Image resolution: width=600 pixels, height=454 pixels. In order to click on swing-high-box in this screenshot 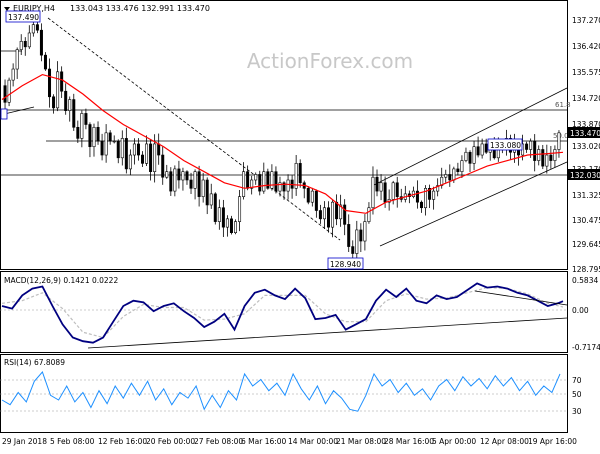, I will do `click(23, 16)`.